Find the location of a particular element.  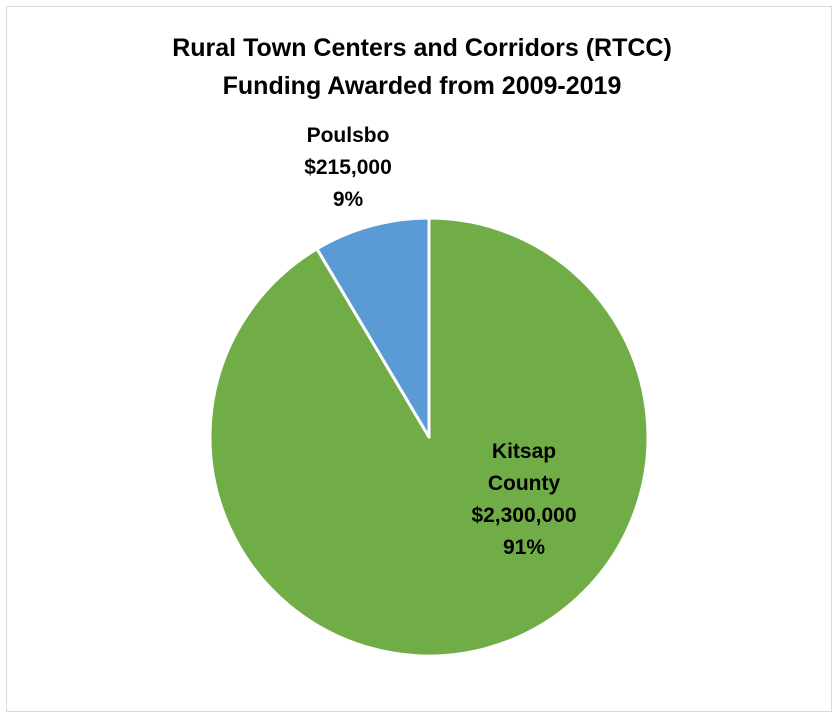

slice-label-line: $2,300,000 is located at coordinates (523, 515).